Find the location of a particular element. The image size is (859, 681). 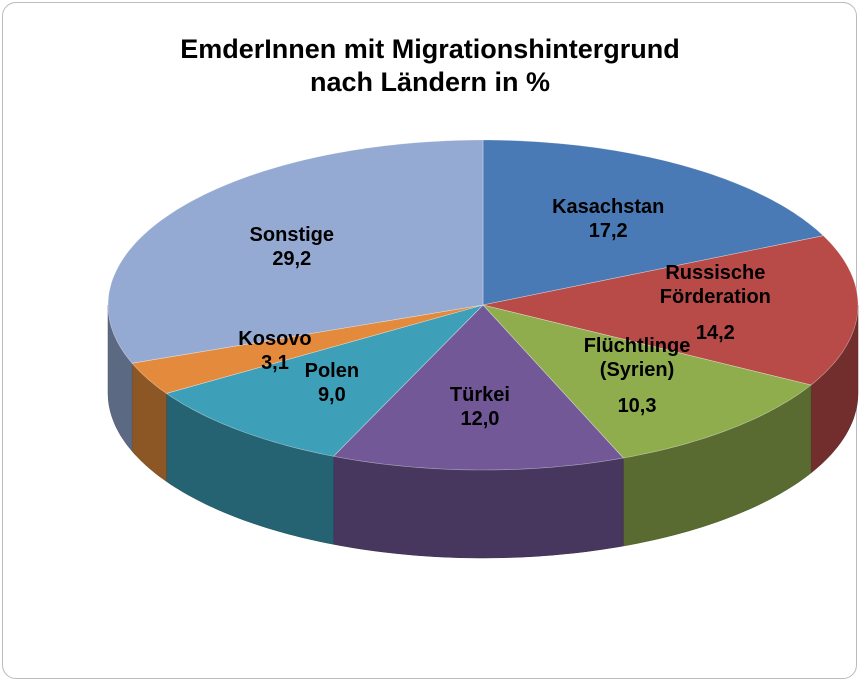

slice-value: 3,1 is located at coordinates (275, 362).